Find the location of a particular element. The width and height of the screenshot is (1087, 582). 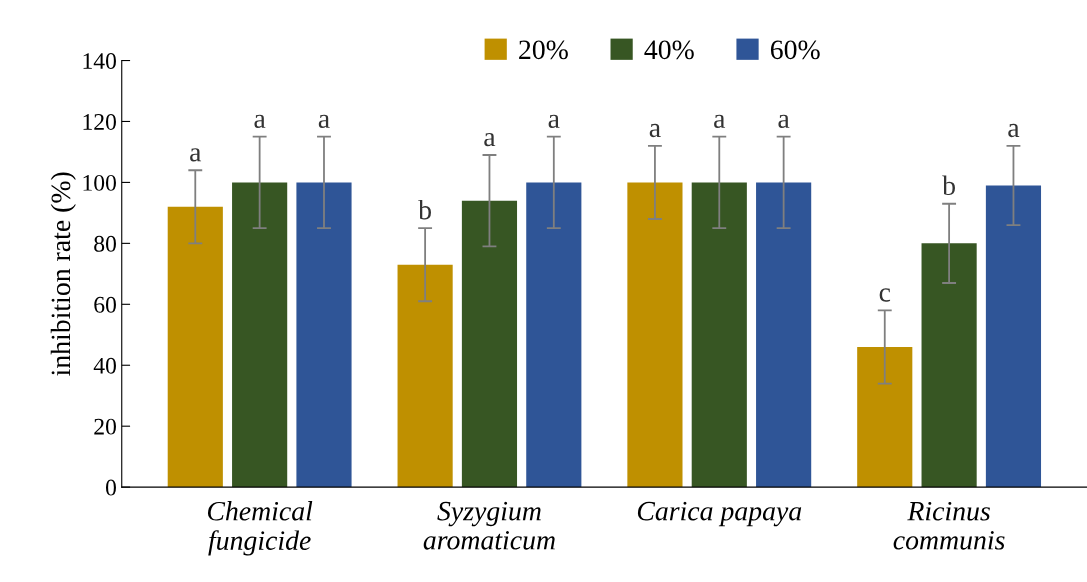

y-axis-title: inhibition rate (%) is located at coordinates (63, 274).